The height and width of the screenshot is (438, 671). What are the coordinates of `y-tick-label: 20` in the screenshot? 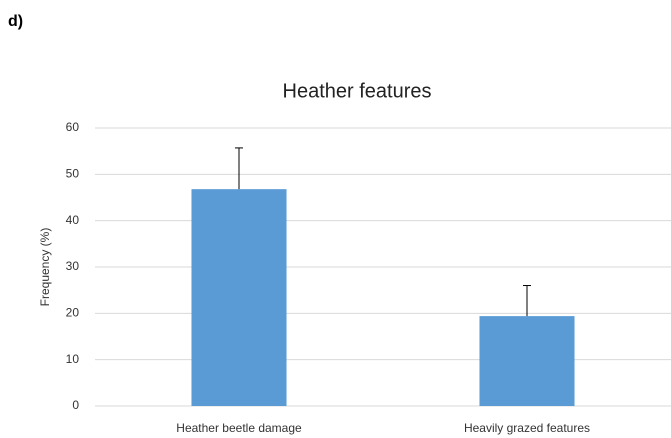 It's located at (73, 313).